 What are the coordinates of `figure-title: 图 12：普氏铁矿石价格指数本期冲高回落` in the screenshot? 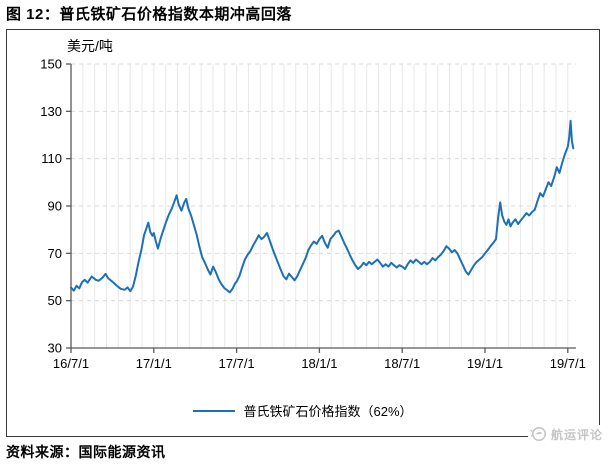 It's located at (149, 14).